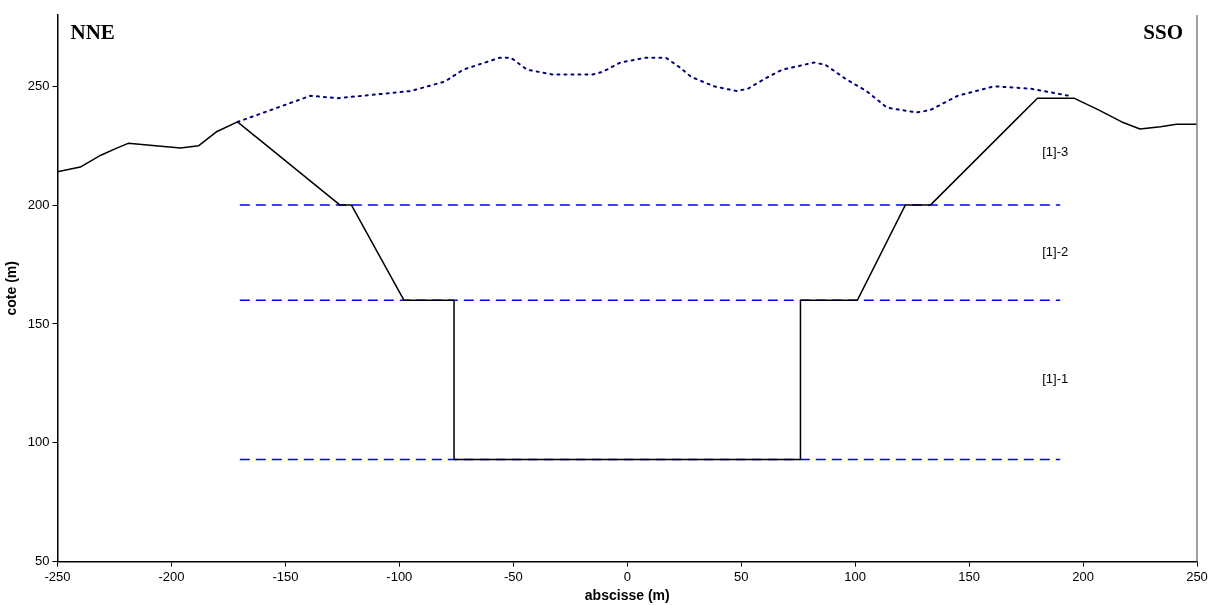 The image size is (1221, 605). Describe the element at coordinates (627, 595) in the screenshot. I see `x-axis-title: abscisse (m)` at that location.